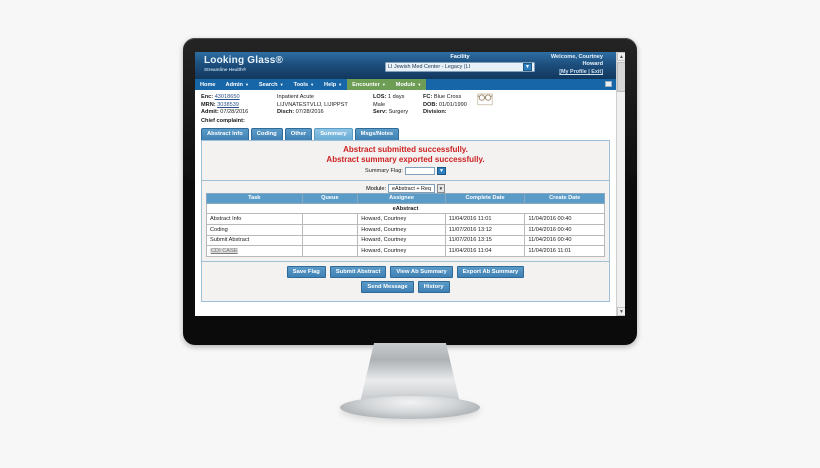  I want to click on tab-summary: Summary, so click(333, 134).